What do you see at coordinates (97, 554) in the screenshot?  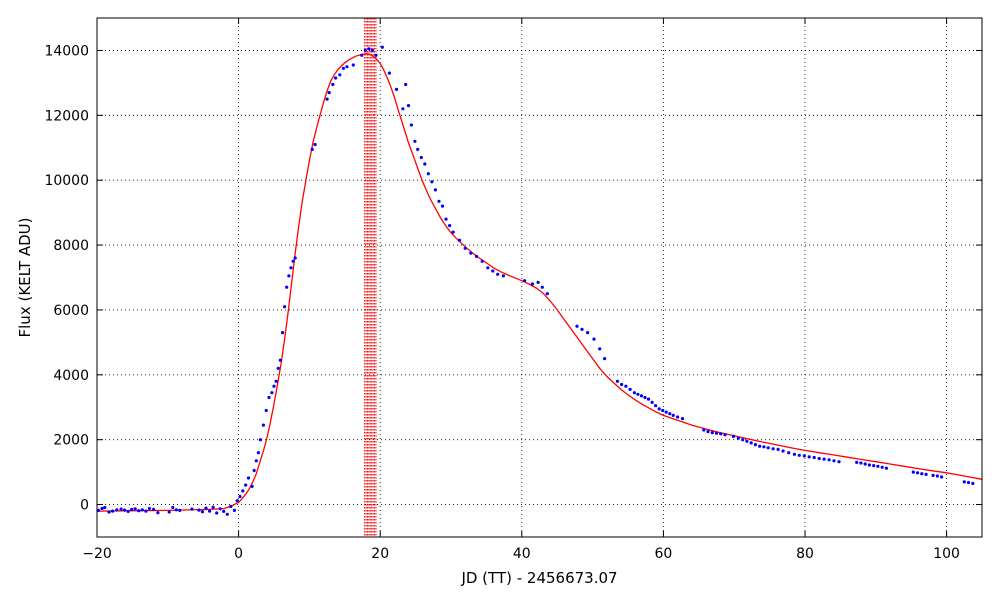 I see `x-tick-label: −20` at bounding box center [97, 554].